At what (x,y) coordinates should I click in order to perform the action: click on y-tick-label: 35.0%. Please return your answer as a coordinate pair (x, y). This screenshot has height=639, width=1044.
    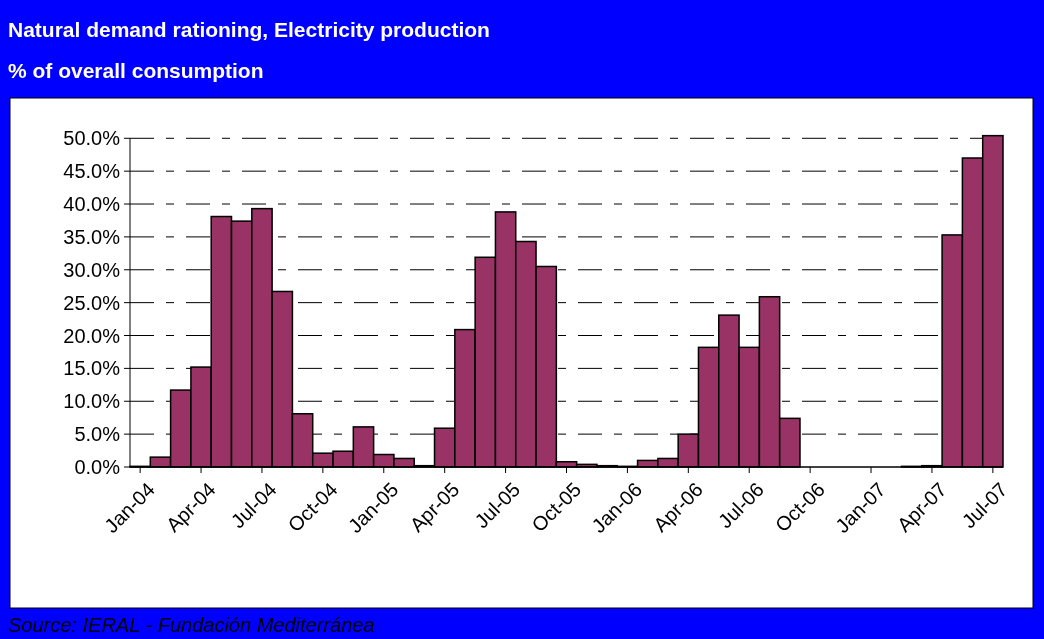
    Looking at the image, I should click on (92, 236).